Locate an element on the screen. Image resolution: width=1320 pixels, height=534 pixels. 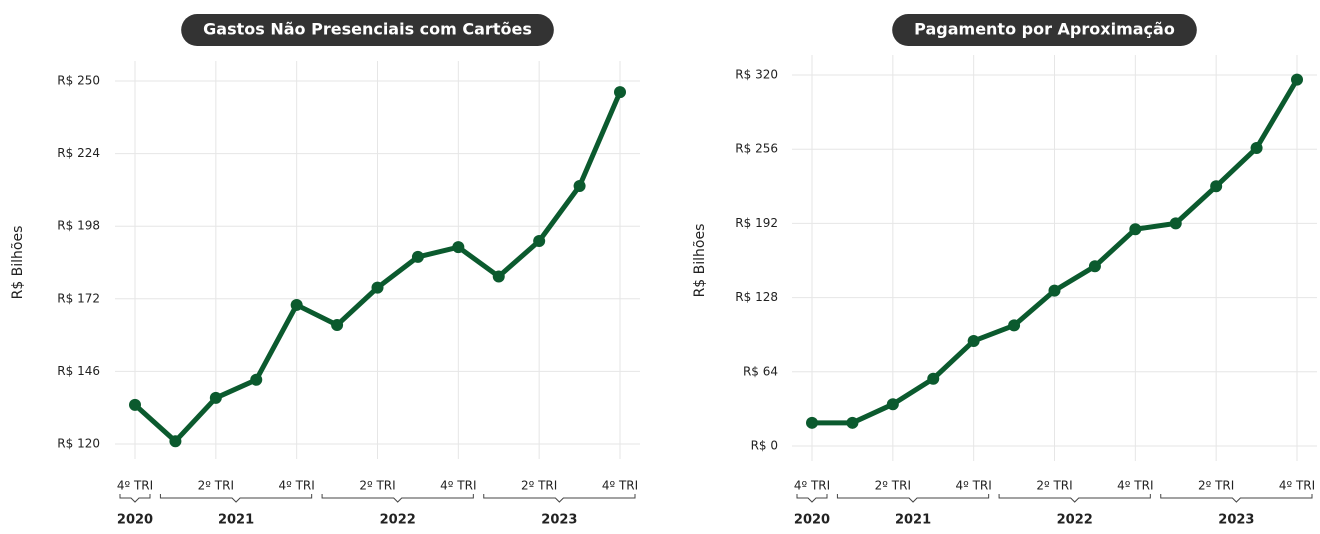
y-tick-label: R$ 192 is located at coordinates (756, 223).